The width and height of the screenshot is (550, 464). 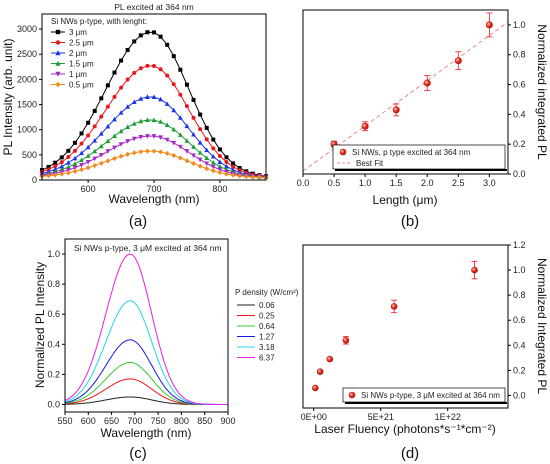 What do you see at coordinates (519, 395) in the screenshot?
I see `panel-d-y-tick-label: 0.0` at bounding box center [519, 395].